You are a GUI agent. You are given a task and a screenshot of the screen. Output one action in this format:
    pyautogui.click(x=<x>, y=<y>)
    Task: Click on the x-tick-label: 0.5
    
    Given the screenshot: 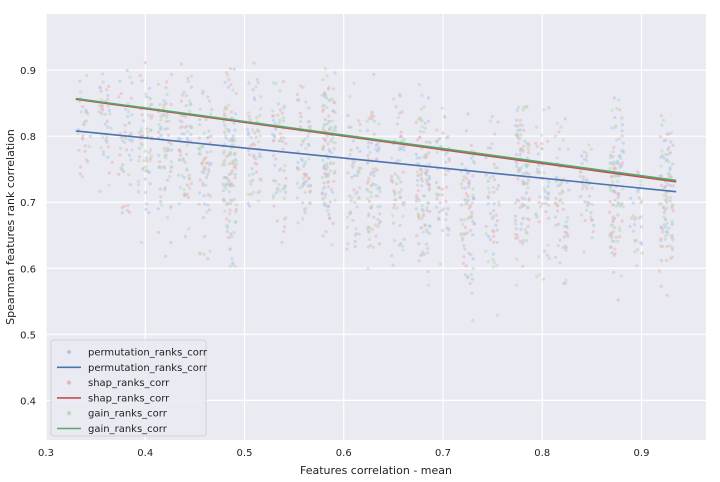 What is the action you would take?
    pyautogui.click(x=245, y=453)
    